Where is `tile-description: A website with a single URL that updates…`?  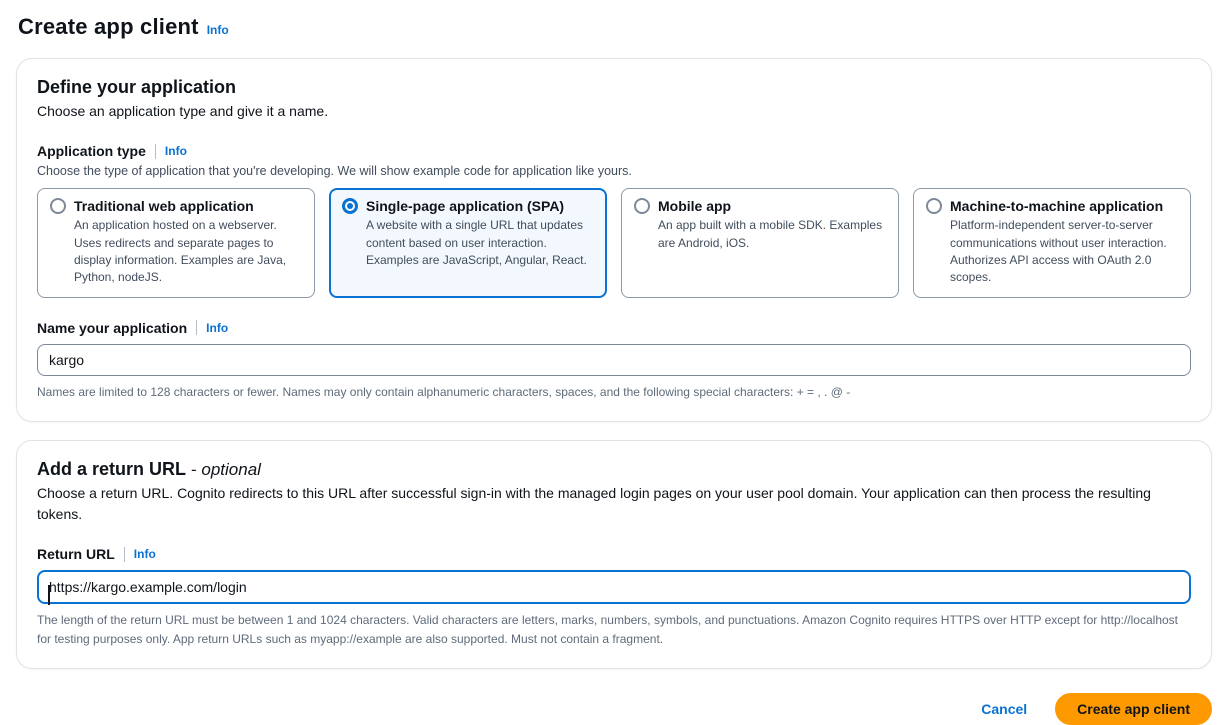 tile-description: A website with a single URL that updates… is located at coordinates (476, 243).